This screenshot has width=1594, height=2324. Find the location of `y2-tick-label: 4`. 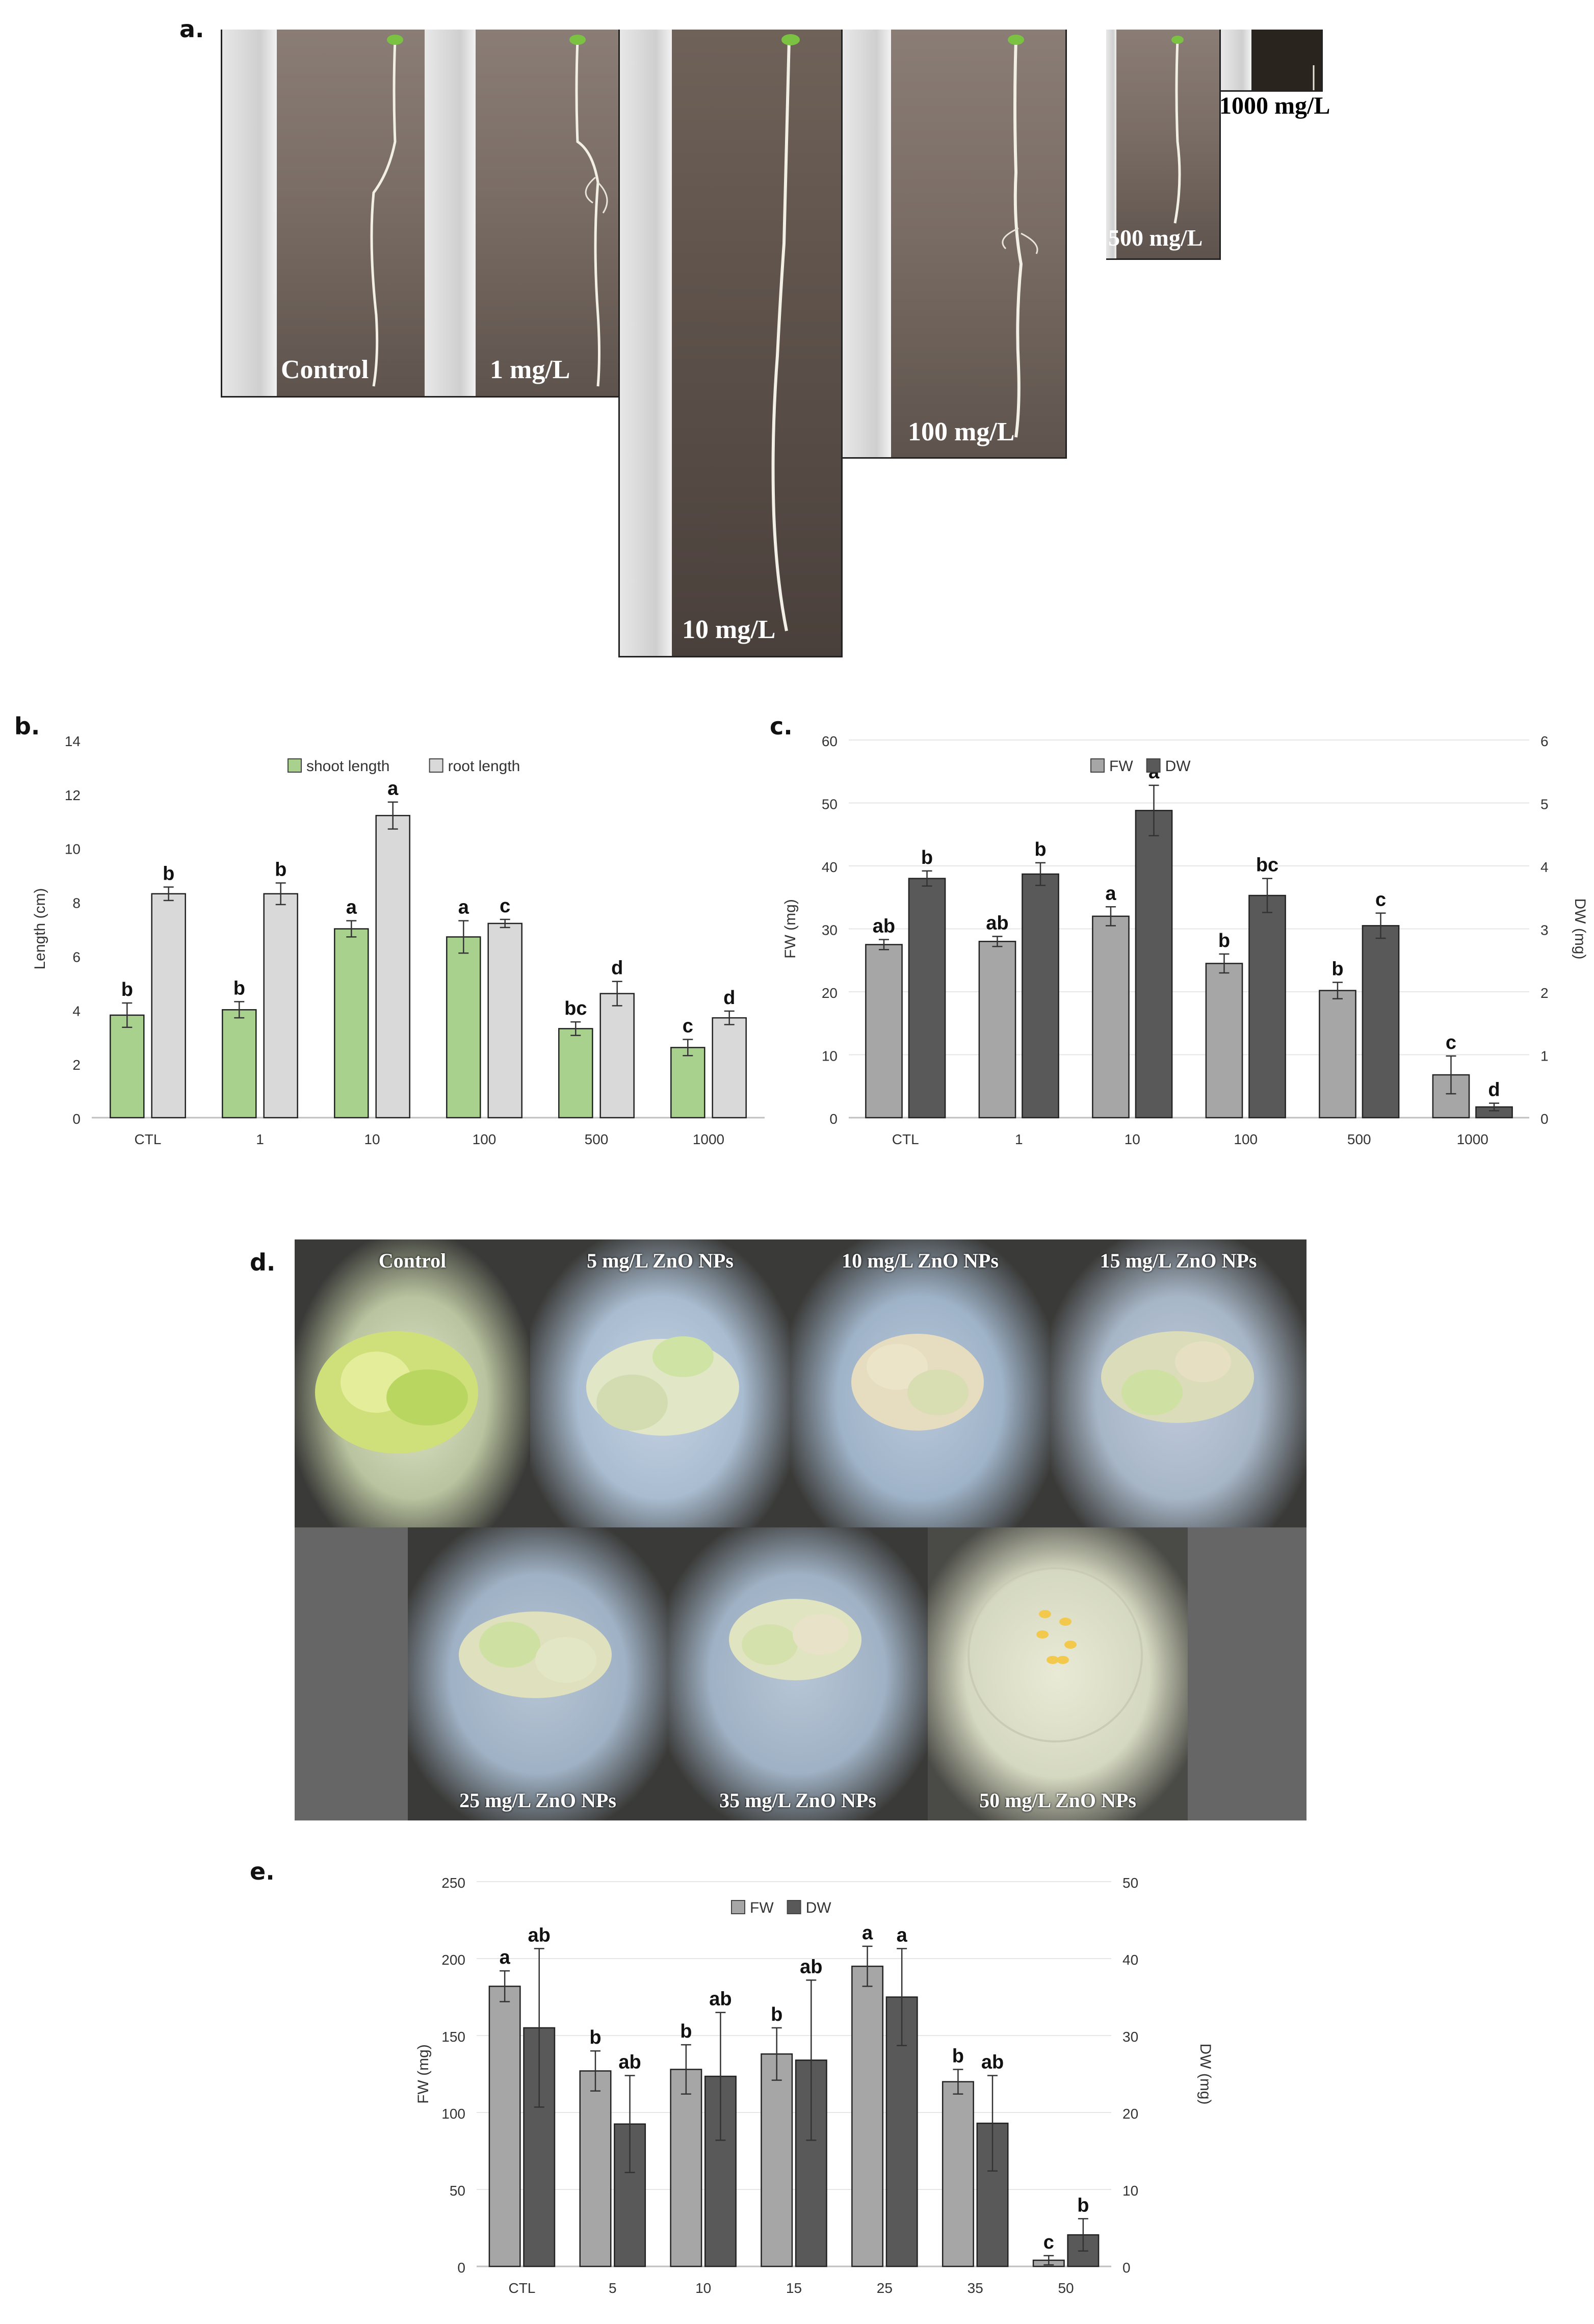

y2-tick-label: 4 is located at coordinates (1544, 867).